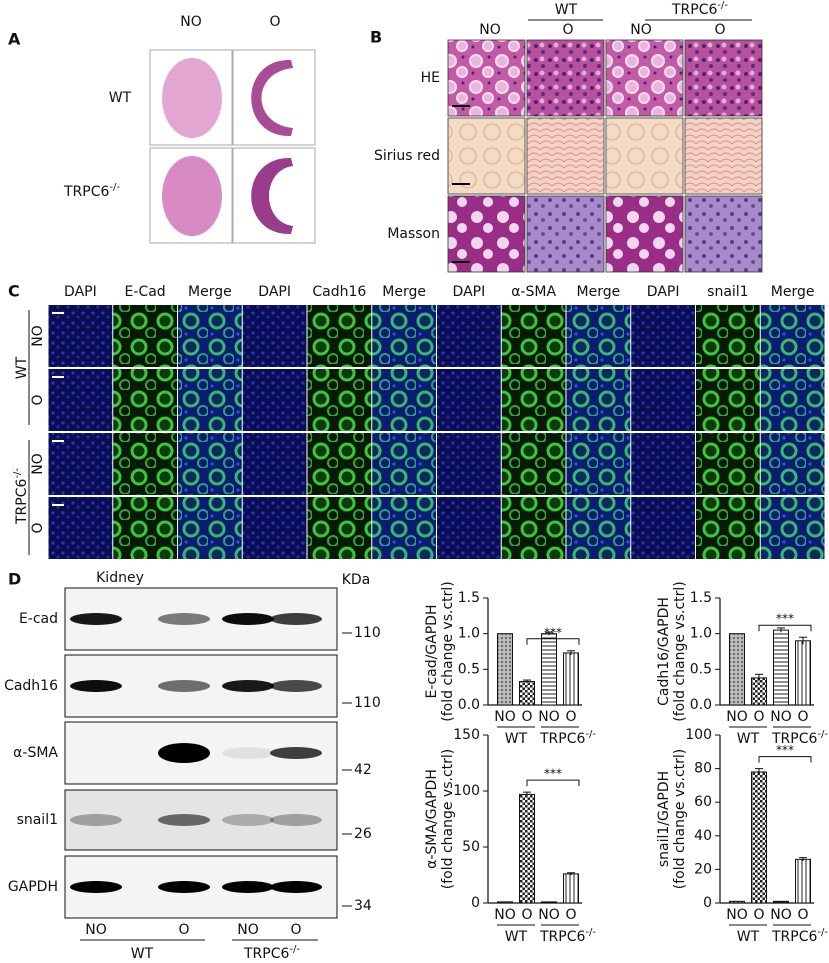 The width and height of the screenshot is (829, 963). What do you see at coordinates (35, 753) in the screenshot?
I see `protein-label: α-SMA` at bounding box center [35, 753].